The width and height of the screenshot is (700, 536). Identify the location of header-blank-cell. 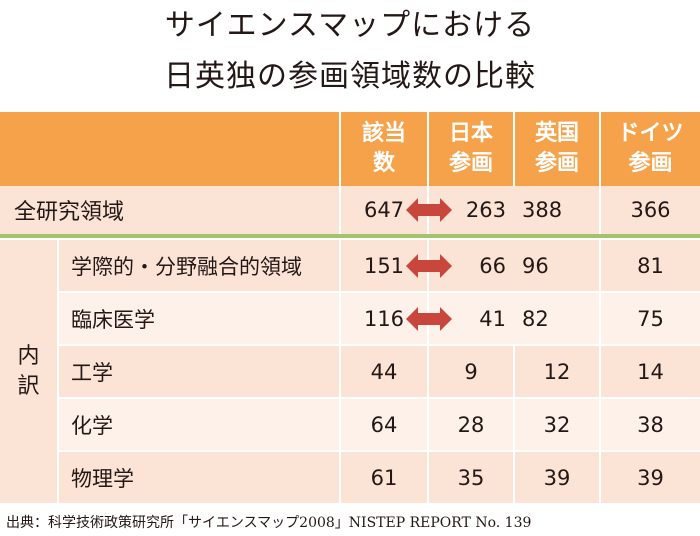
(170, 149).